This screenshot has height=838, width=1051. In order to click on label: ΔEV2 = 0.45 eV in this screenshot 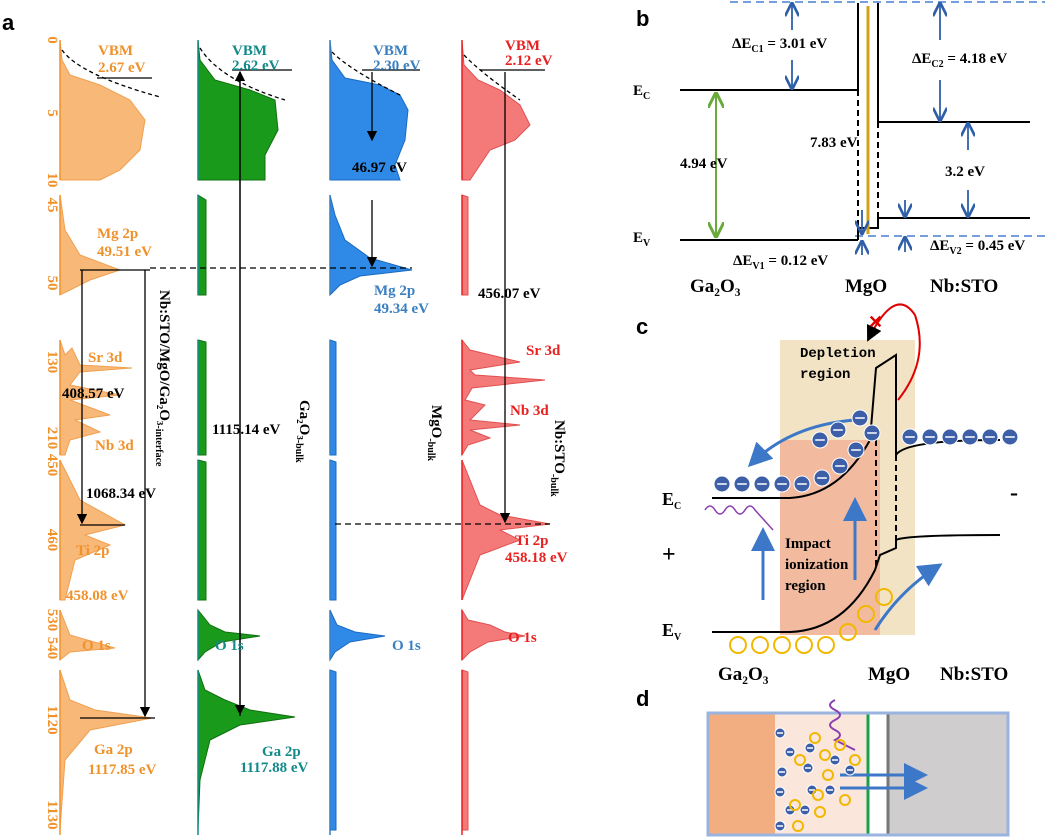, I will do `click(977, 247)`.